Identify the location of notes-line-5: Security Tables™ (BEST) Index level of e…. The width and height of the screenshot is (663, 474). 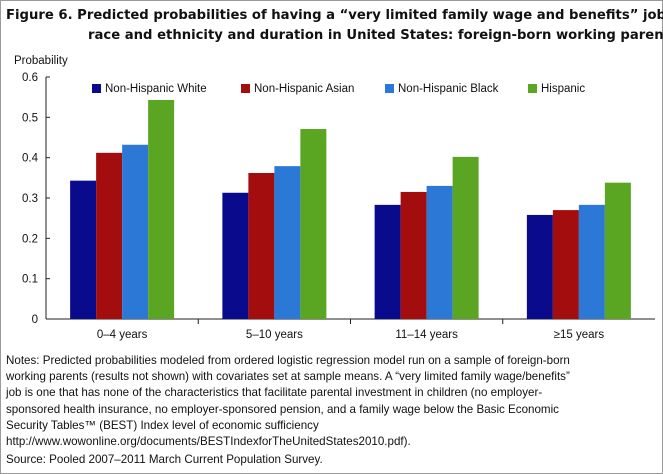
(162, 425).